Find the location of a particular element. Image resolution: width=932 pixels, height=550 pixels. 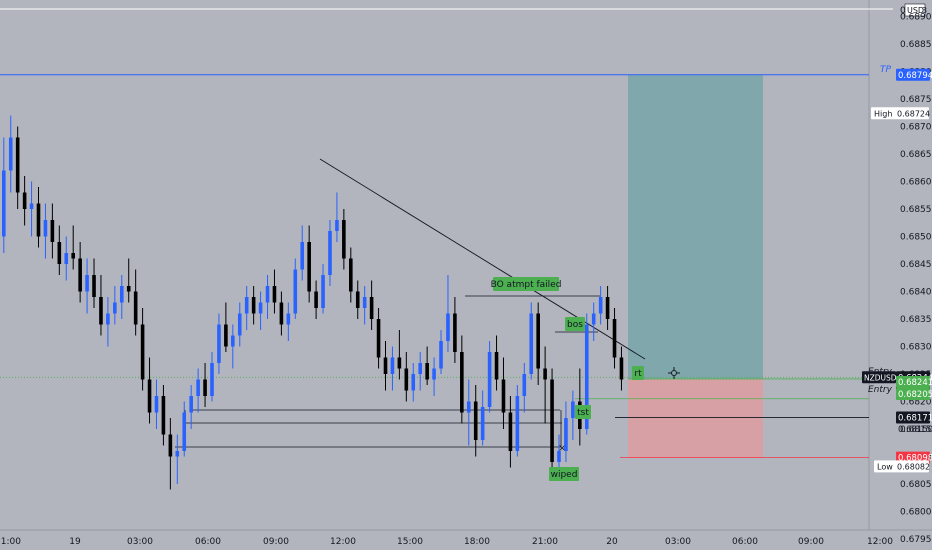

bos-label: bos is located at coordinates (575, 324).